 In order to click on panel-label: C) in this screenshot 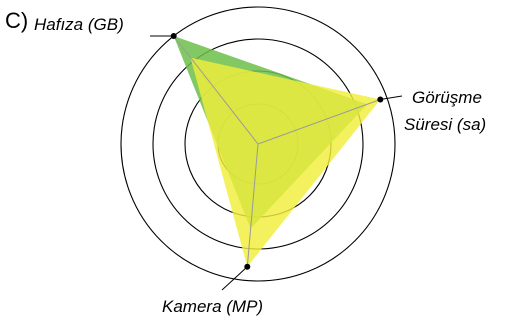, I will do `click(16, 20)`.